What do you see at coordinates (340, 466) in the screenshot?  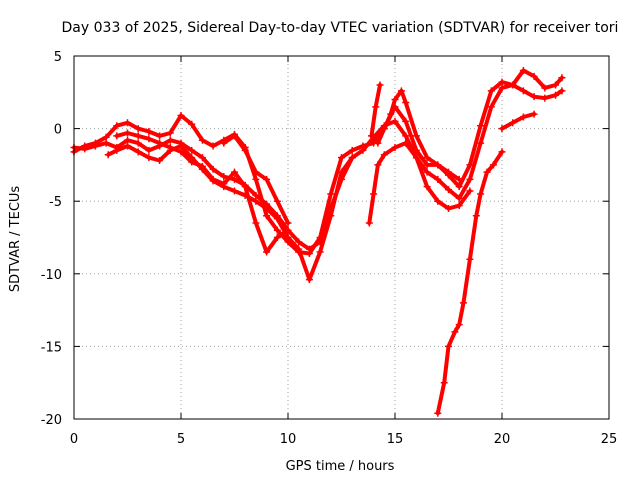 I see `x-axis-label: GPS time / hours` at bounding box center [340, 466].